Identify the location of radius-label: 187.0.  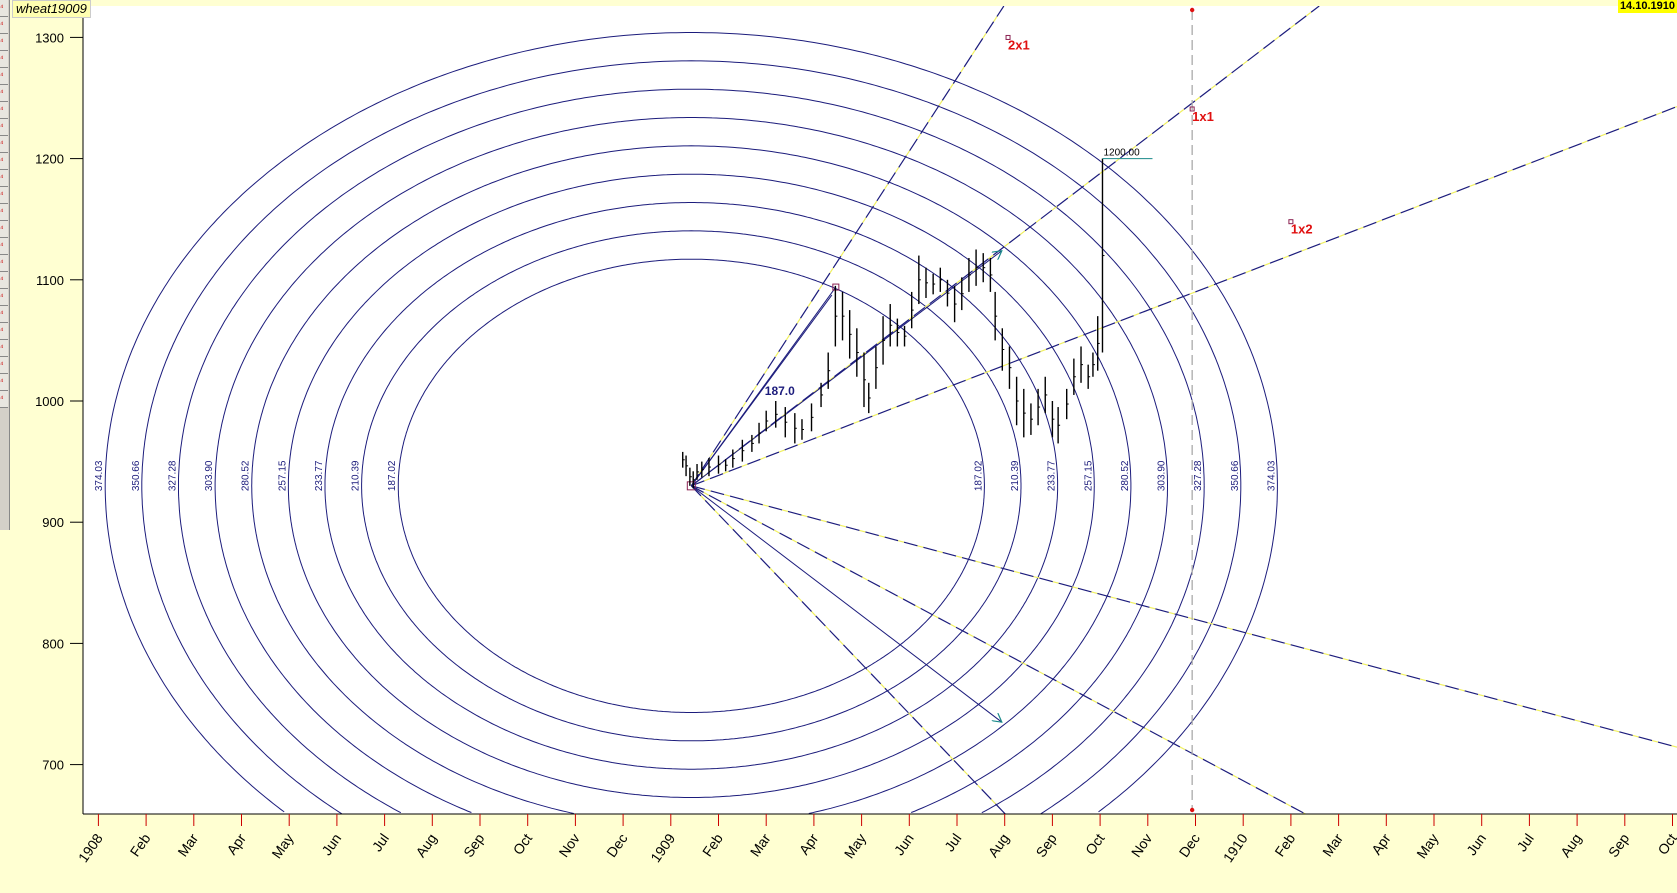
(780, 391).